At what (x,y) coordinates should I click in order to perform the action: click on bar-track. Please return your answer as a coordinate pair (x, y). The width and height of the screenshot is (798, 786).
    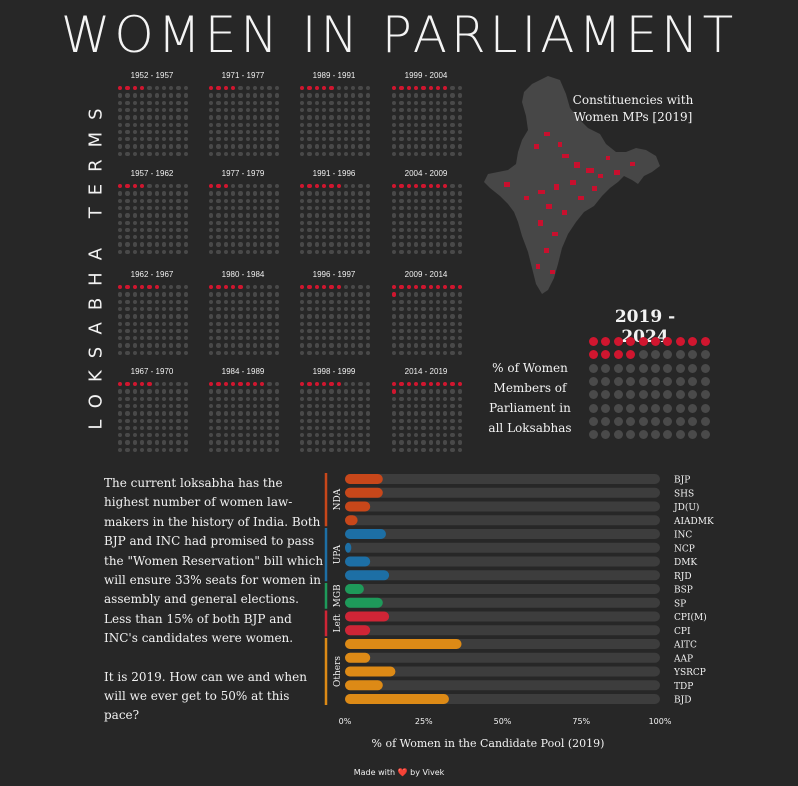
    Looking at the image, I should click on (502, 479).